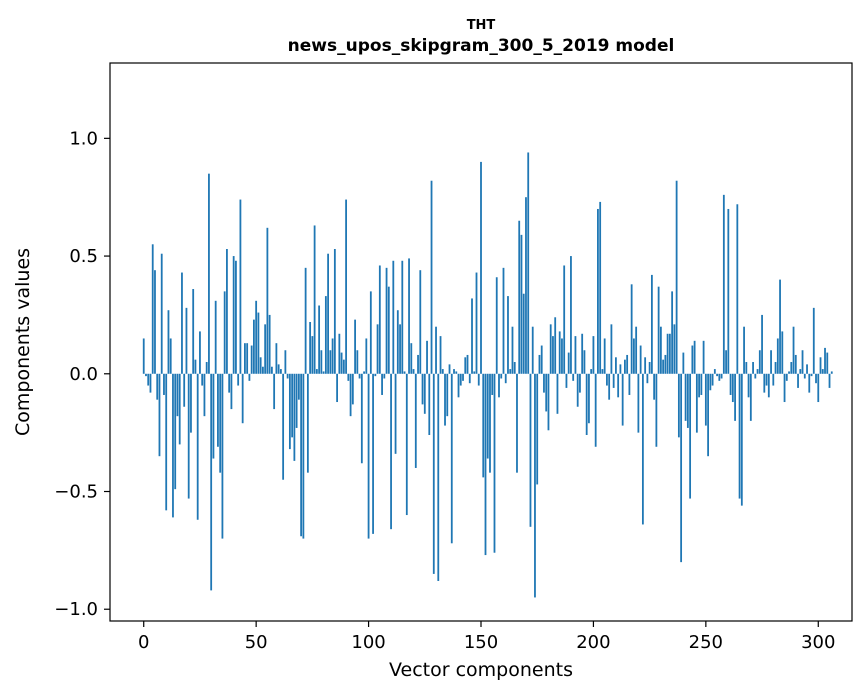 The image size is (867, 696). What do you see at coordinates (143, 642) in the screenshot?
I see `x-tick-label: 0` at bounding box center [143, 642].